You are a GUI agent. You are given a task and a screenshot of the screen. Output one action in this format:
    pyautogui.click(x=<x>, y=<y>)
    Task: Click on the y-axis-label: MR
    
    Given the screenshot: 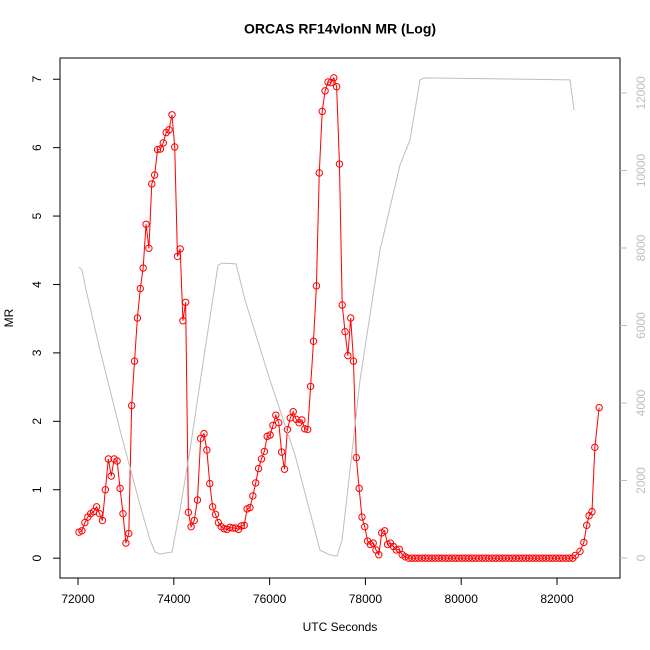 What is the action you would take?
    pyautogui.click(x=9, y=317)
    